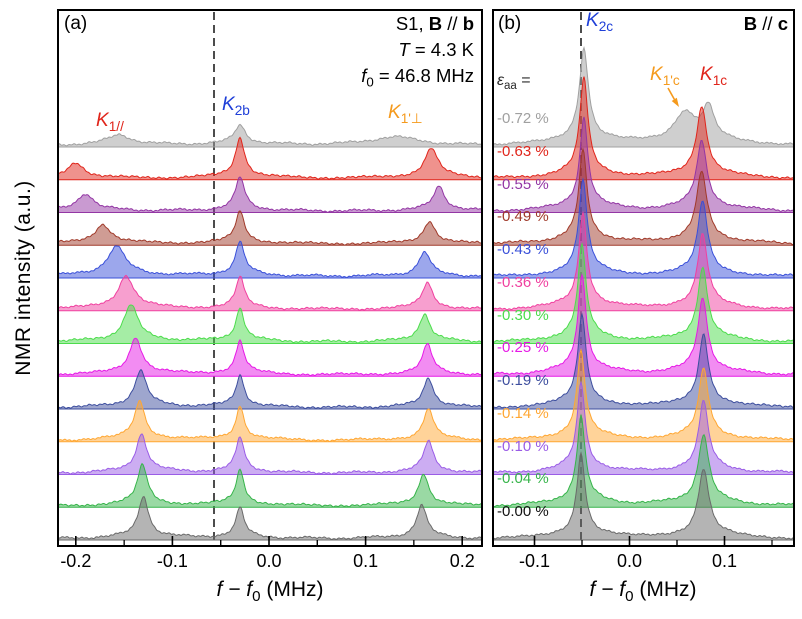  I want to click on strain-value-label: -0.36 %, so click(523, 282).